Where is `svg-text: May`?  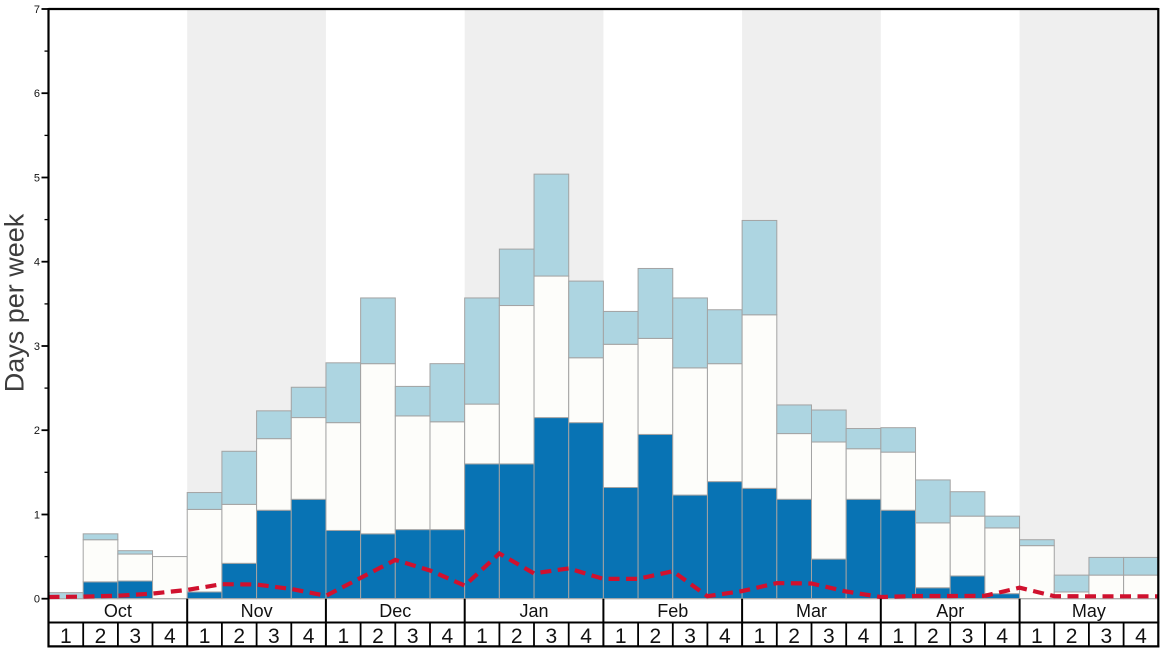 svg-text: May is located at coordinates (1089, 611).